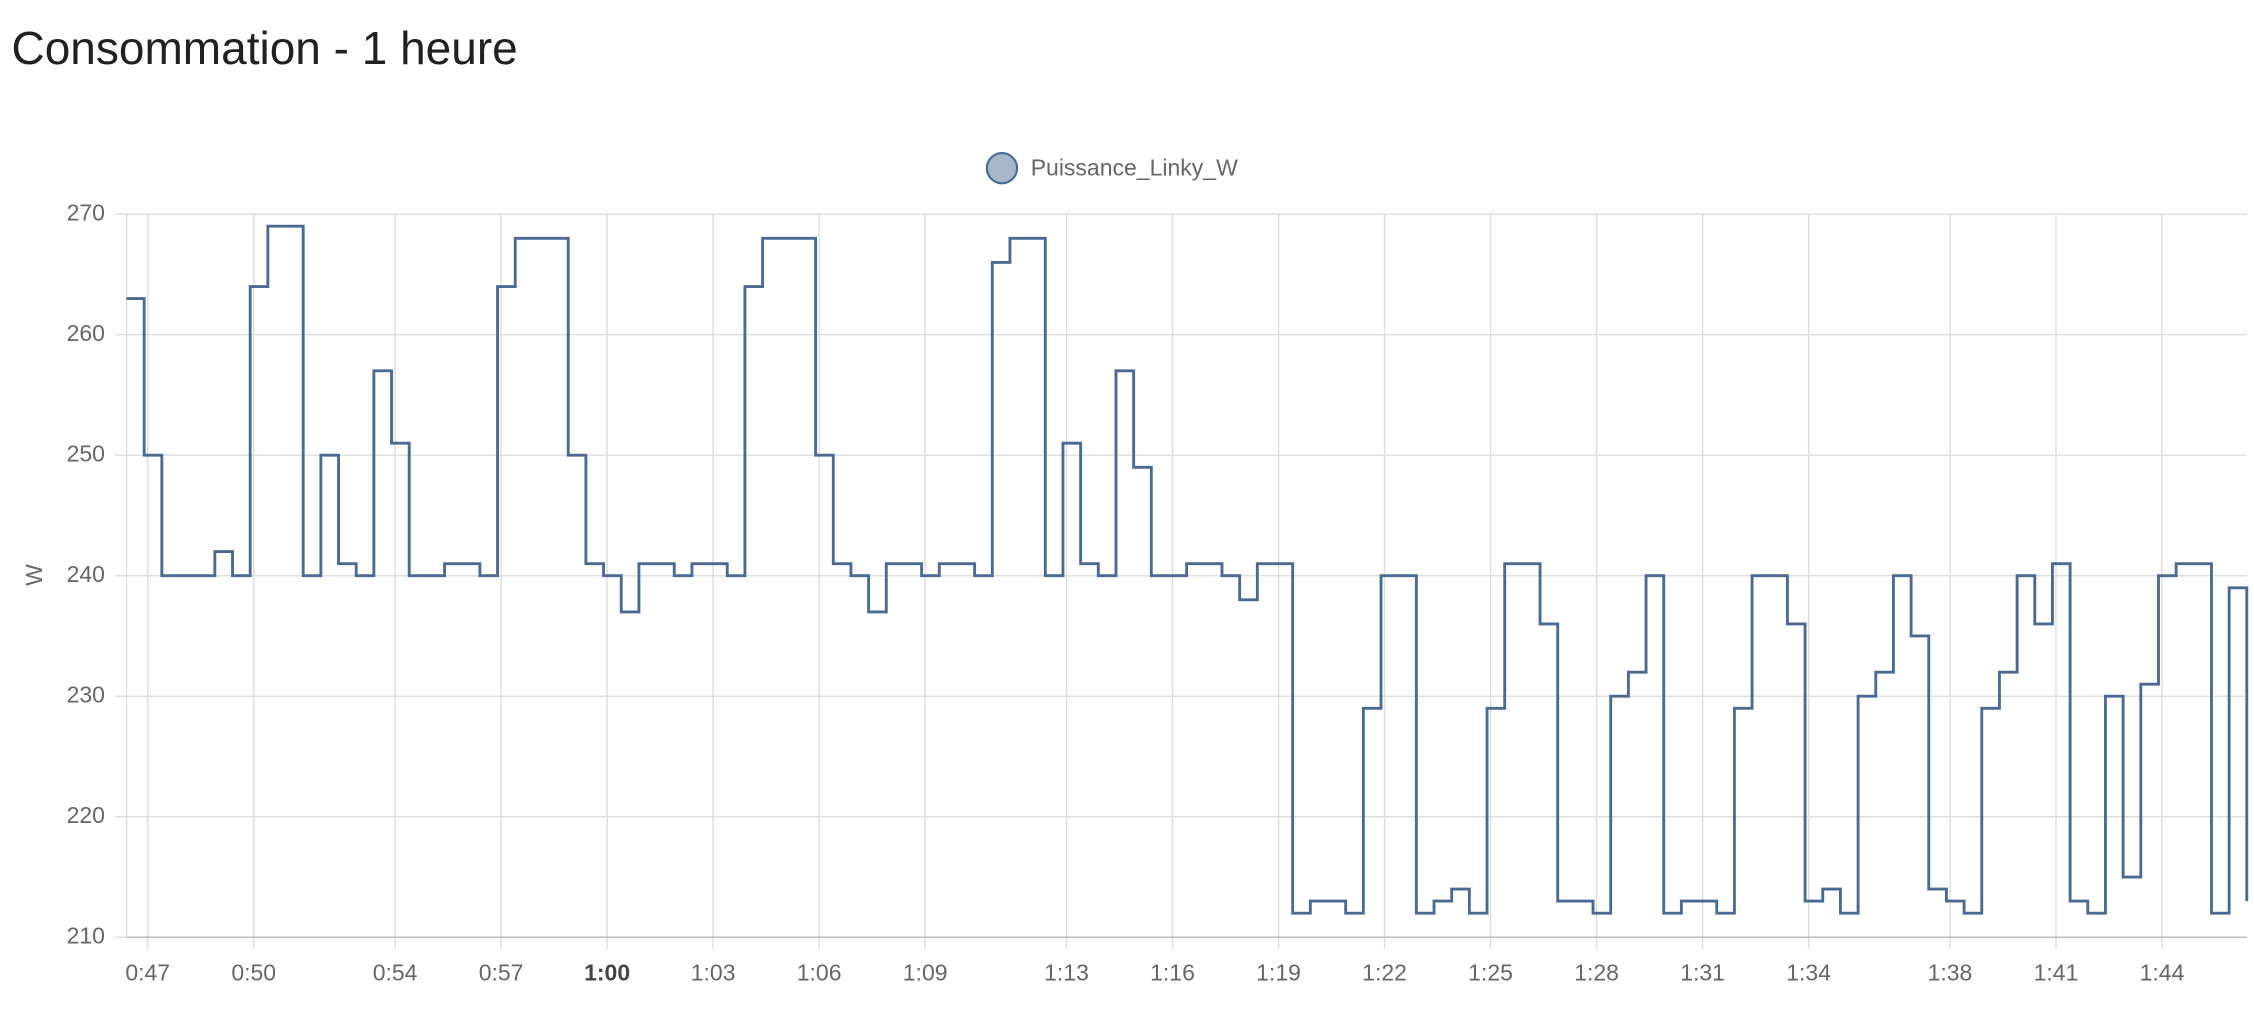 Image resolution: width=2254 pixels, height=1010 pixels. I want to click on y-tick-label: 270, so click(86, 212).